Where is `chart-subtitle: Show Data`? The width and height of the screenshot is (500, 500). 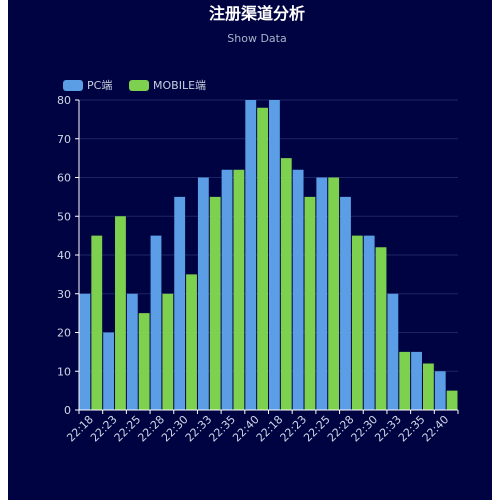
chart-subtitle: Show Data is located at coordinates (256, 38).